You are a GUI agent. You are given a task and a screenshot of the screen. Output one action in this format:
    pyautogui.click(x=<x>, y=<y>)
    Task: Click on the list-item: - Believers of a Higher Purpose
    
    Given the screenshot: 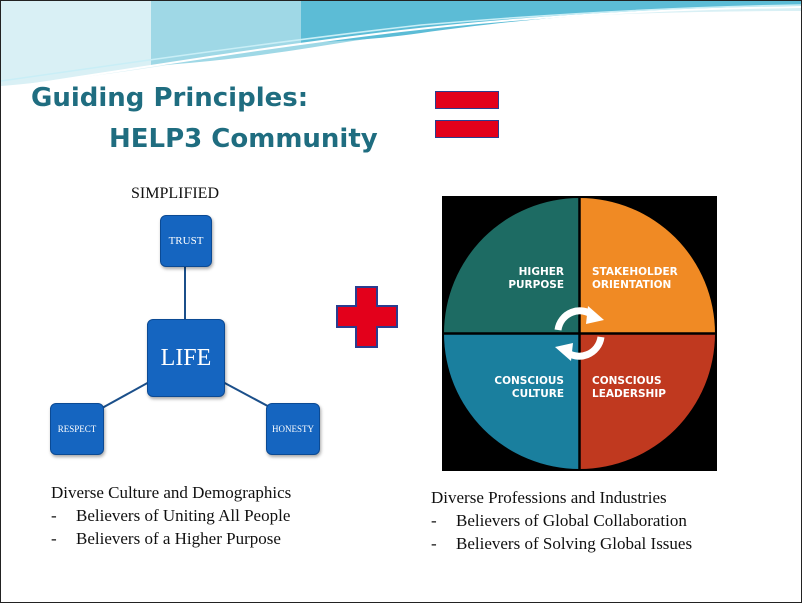 What is the action you would take?
    pyautogui.click(x=166, y=538)
    